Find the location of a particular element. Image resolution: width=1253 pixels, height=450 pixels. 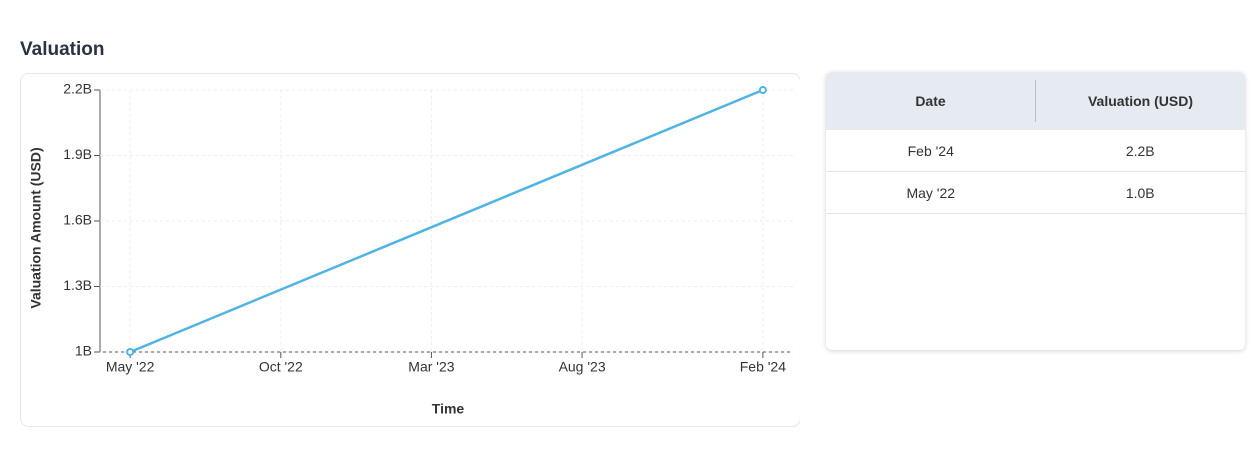

table-header: Date Valuation (USD) is located at coordinates (1035, 101).